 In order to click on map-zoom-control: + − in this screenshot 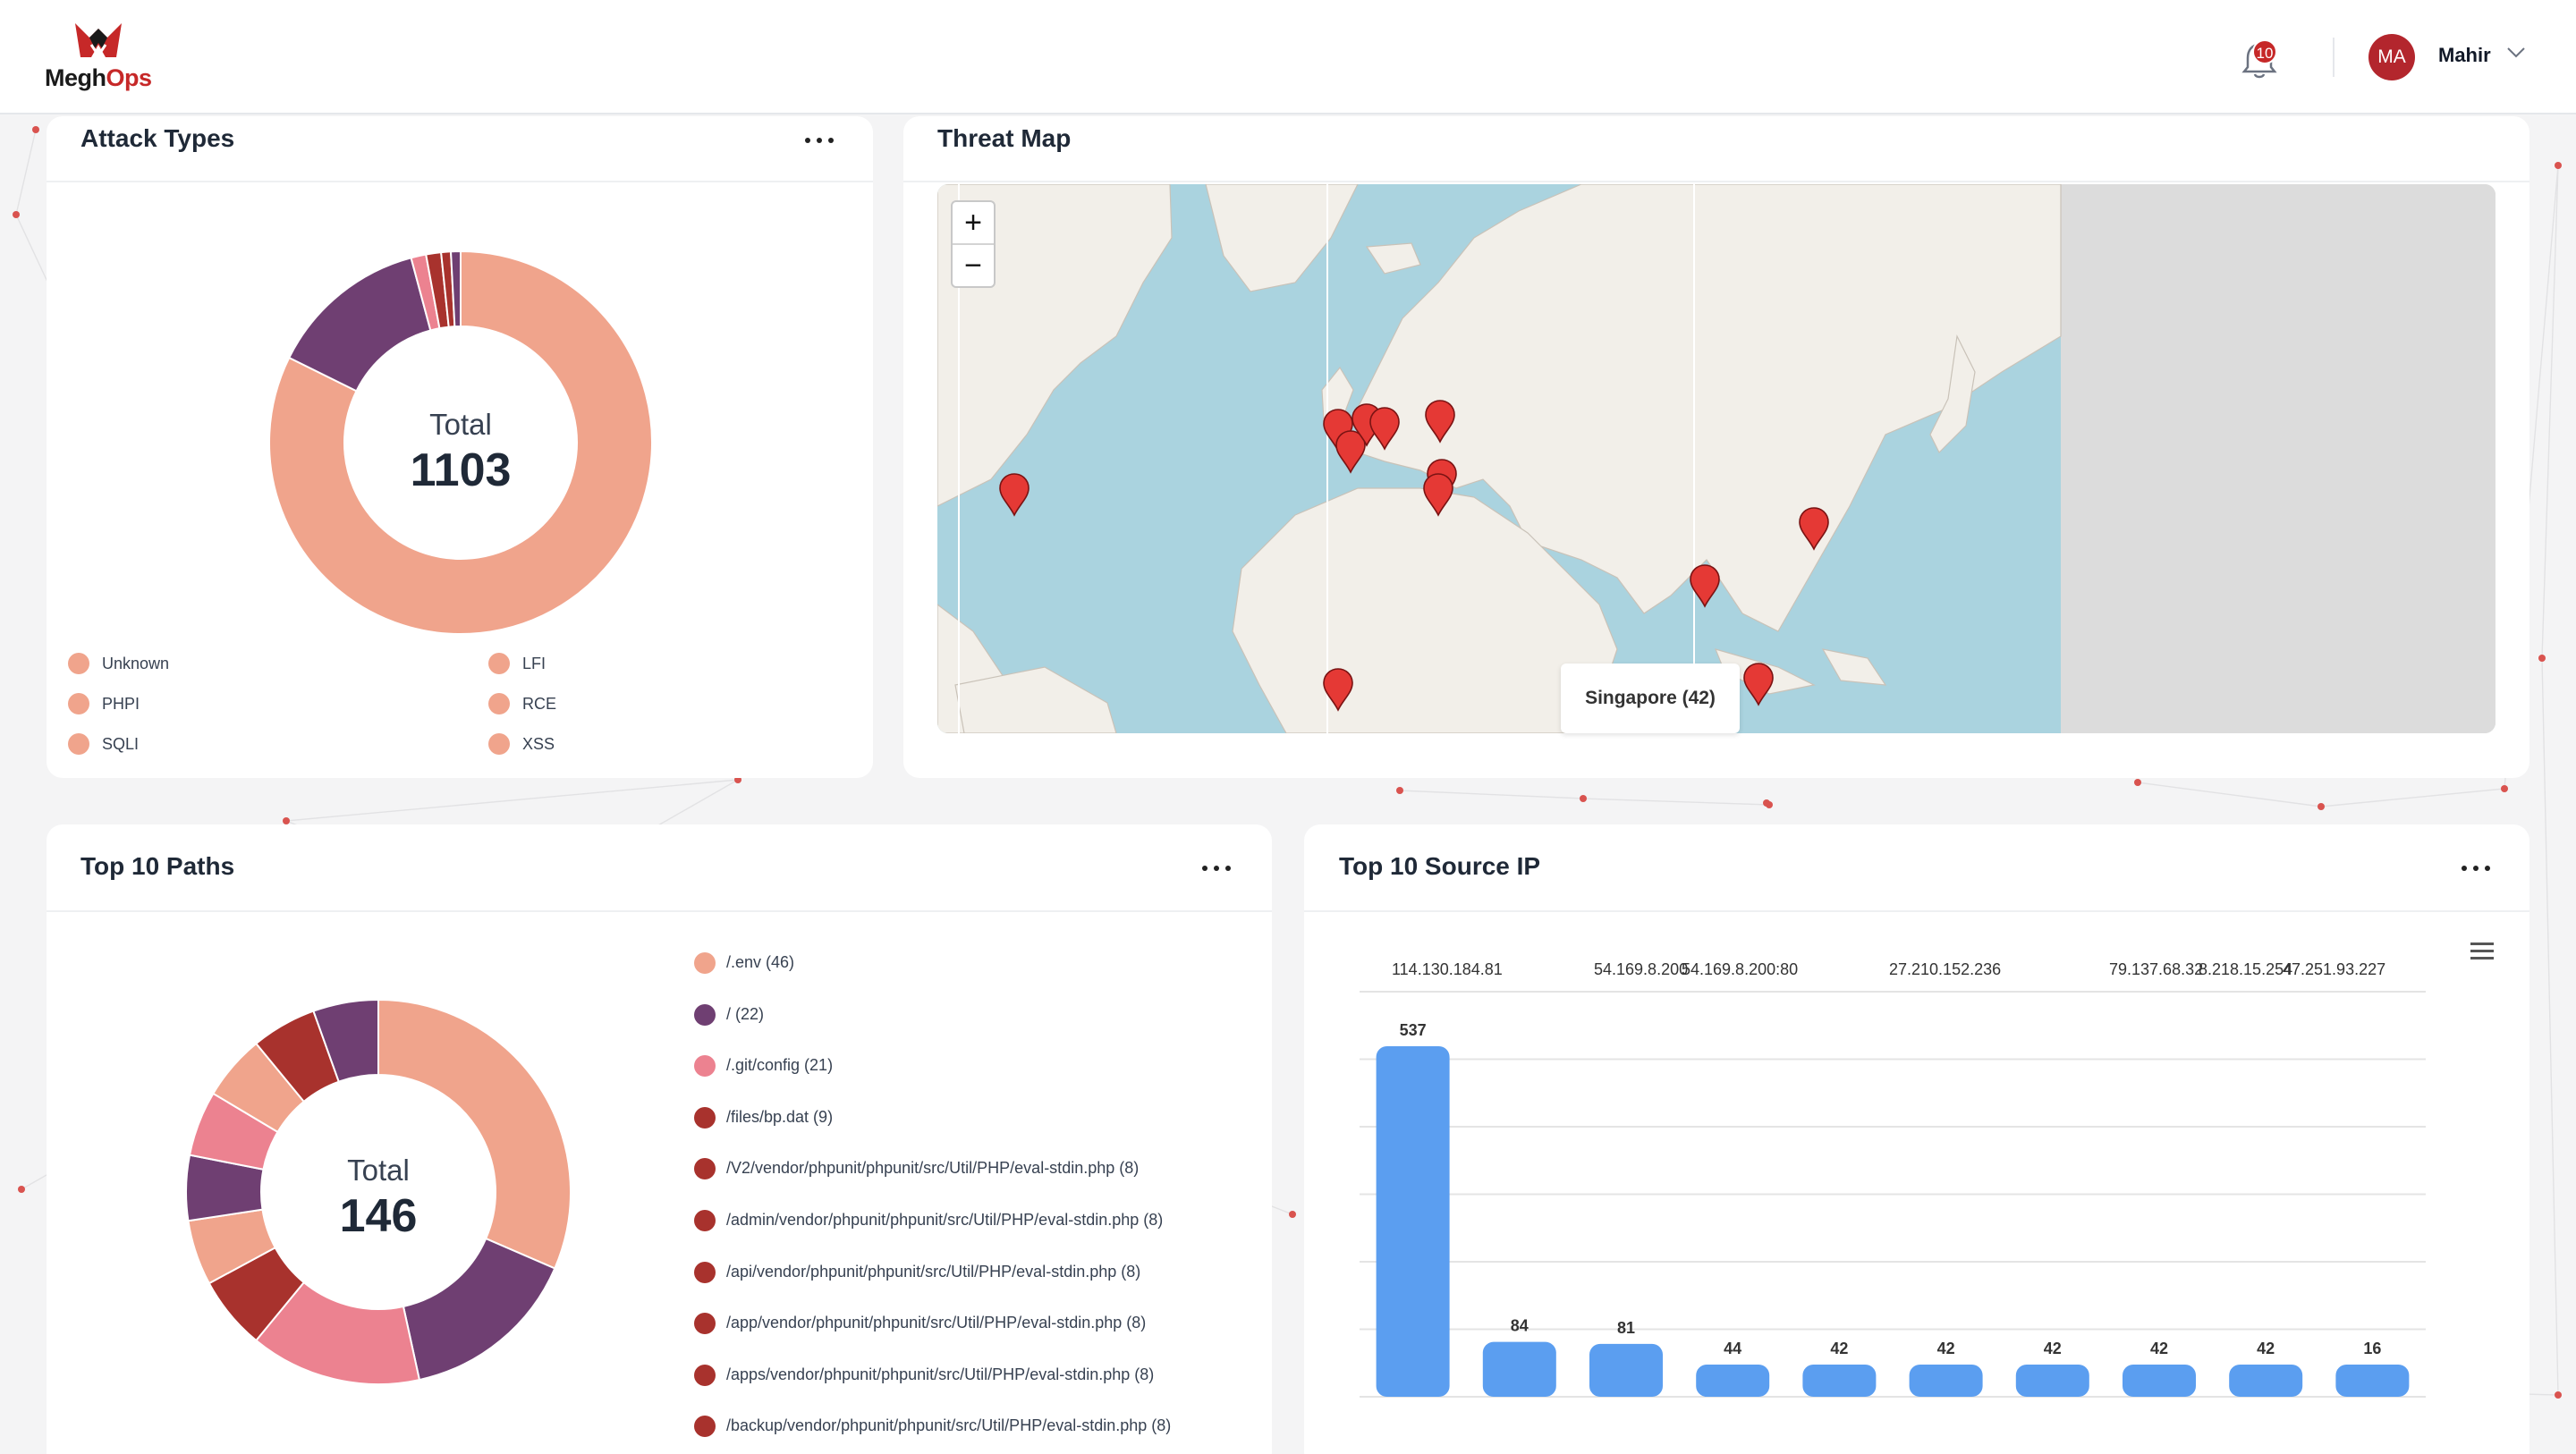, I will do `click(973, 244)`.